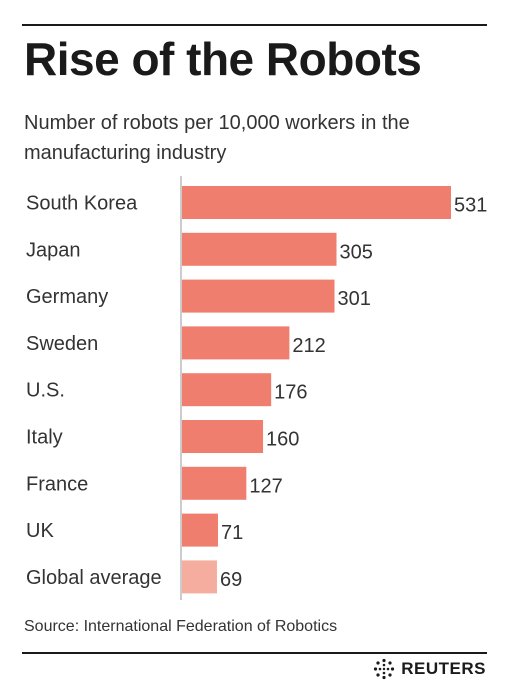 The height and width of the screenshot is (686, 510). I want to click on category-label: Global average, so click(94, 578).